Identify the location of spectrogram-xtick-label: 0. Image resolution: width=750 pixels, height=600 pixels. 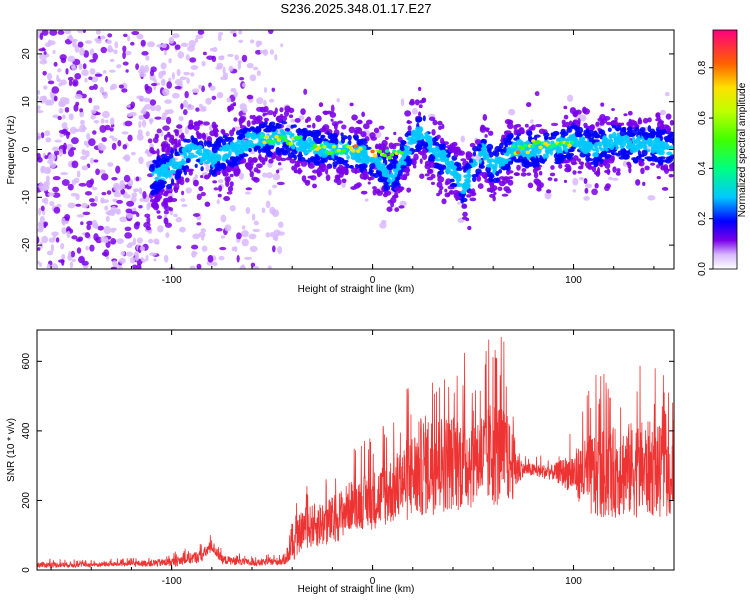
(373, 280).